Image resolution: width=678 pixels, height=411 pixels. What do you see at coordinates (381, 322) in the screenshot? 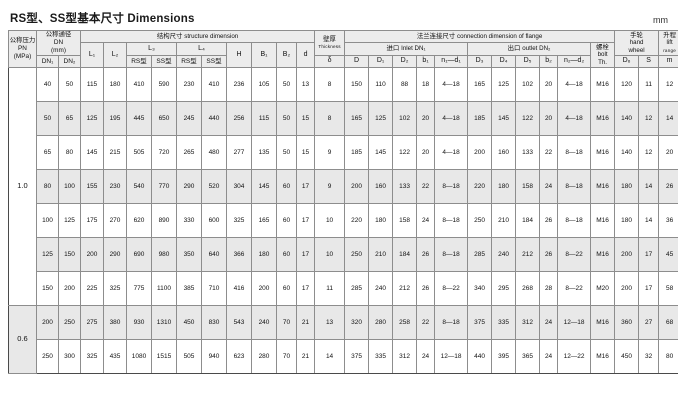
I see `cell-D1: 280` at bounding box center [381, 322].